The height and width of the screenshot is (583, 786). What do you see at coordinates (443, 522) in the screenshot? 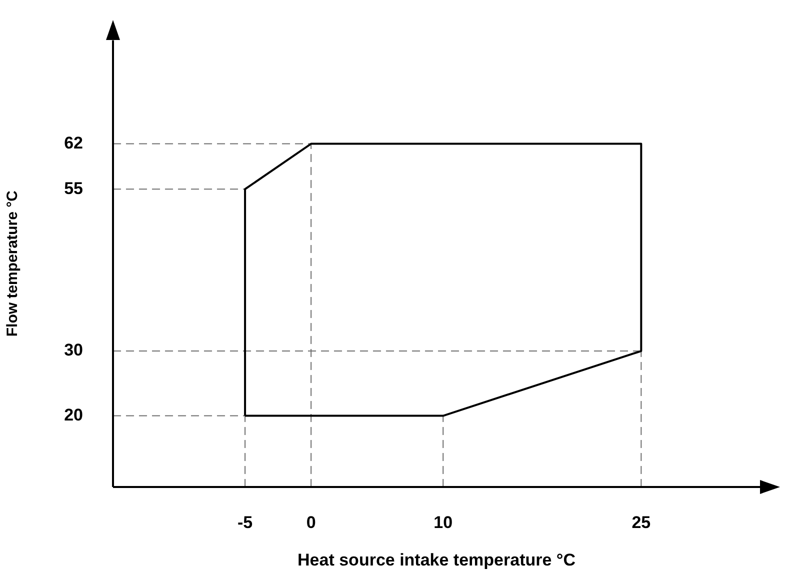
I see `x-tick-label: 10` at bounding box center [443, 522].